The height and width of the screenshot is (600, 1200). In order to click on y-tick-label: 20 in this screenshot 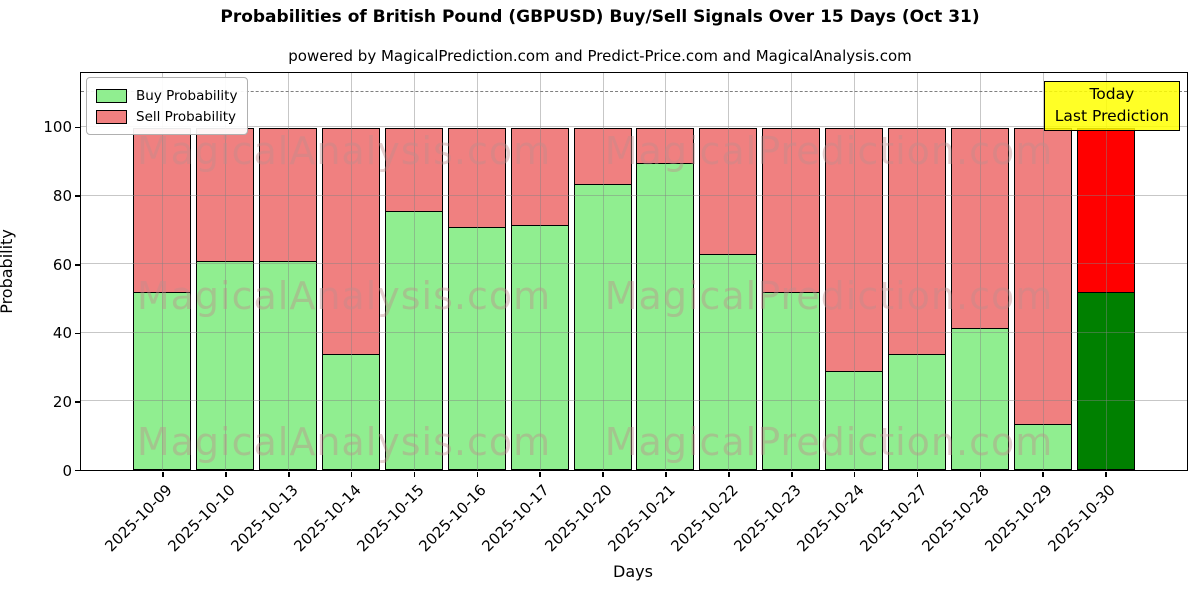, I will do `click(62, 401)`.